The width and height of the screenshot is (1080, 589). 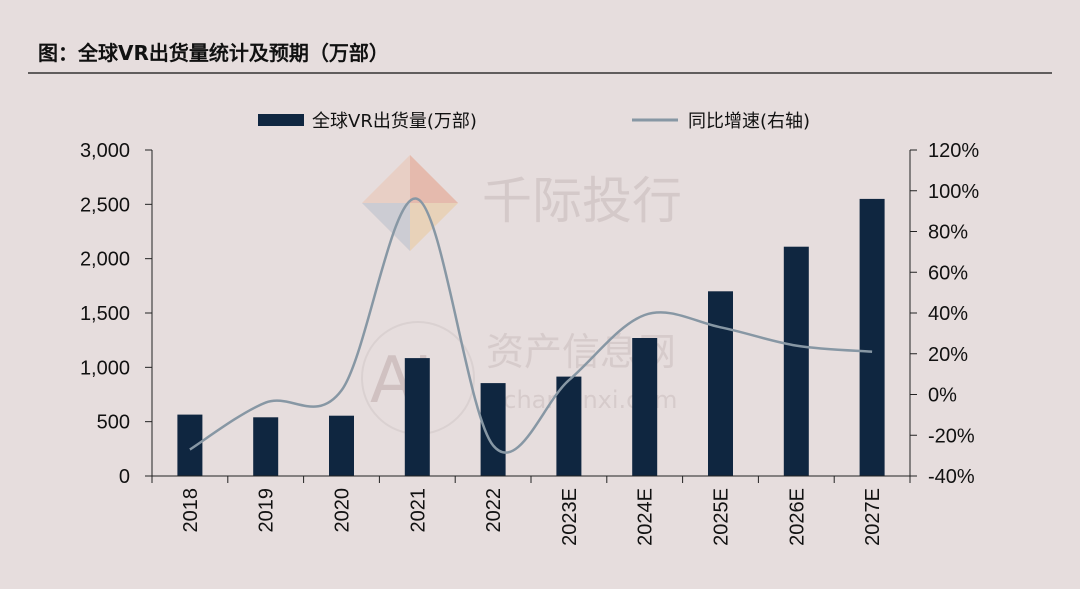 What do you see at coordinates (105, 260) in the screenshot?
I see `left-tick-label: 2,000` at bounding box center [105, 260].